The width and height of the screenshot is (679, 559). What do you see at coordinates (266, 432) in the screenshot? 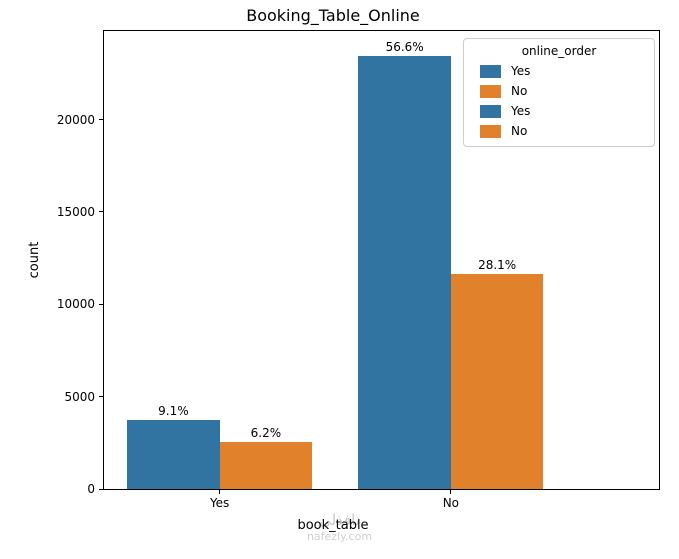
I see `bar-value-label: 6.2%` at bounding box center [266, 432].